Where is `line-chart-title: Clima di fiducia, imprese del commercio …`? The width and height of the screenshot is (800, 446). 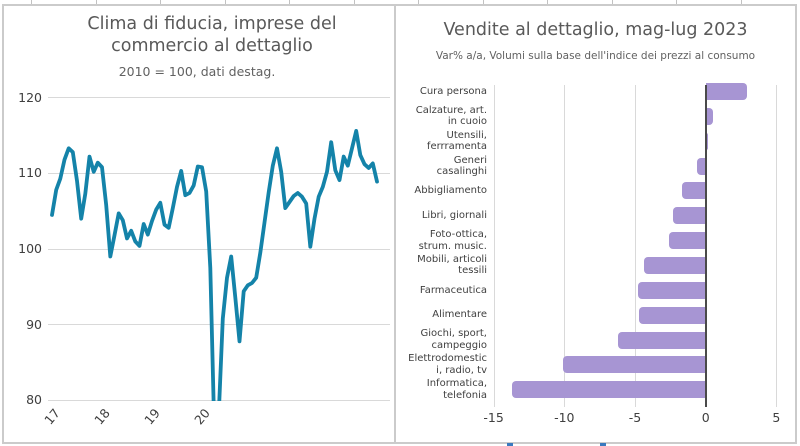
line-chart-title: Clima di fiducia, imprese del commercio … is located at coordinates (212, 35).